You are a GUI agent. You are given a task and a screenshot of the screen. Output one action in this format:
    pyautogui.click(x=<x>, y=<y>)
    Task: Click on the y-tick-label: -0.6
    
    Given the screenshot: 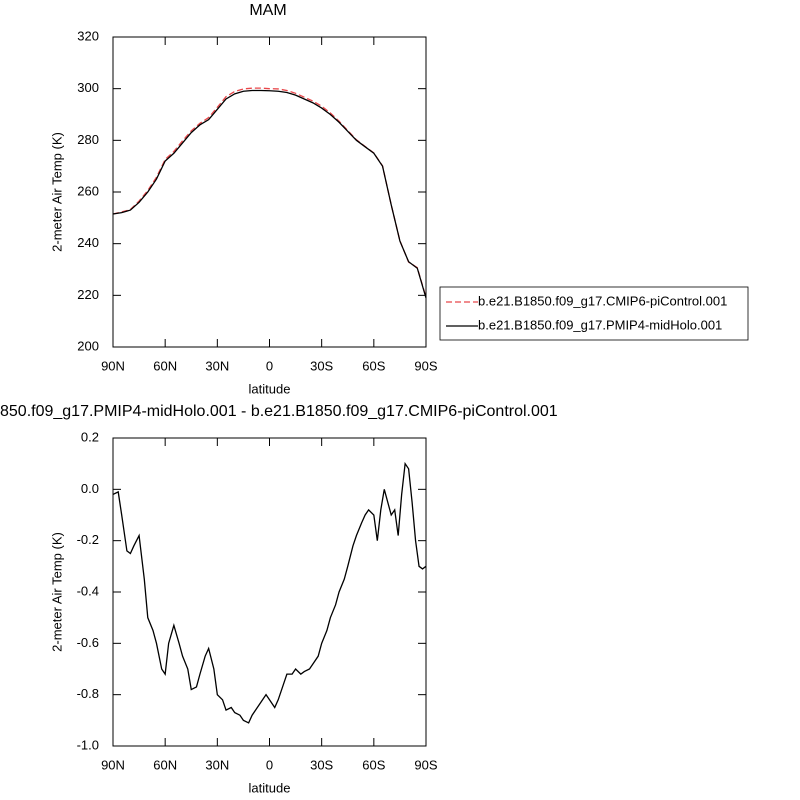 What is the action you would take?
    pyautogui.click(x=88, y=642)
    